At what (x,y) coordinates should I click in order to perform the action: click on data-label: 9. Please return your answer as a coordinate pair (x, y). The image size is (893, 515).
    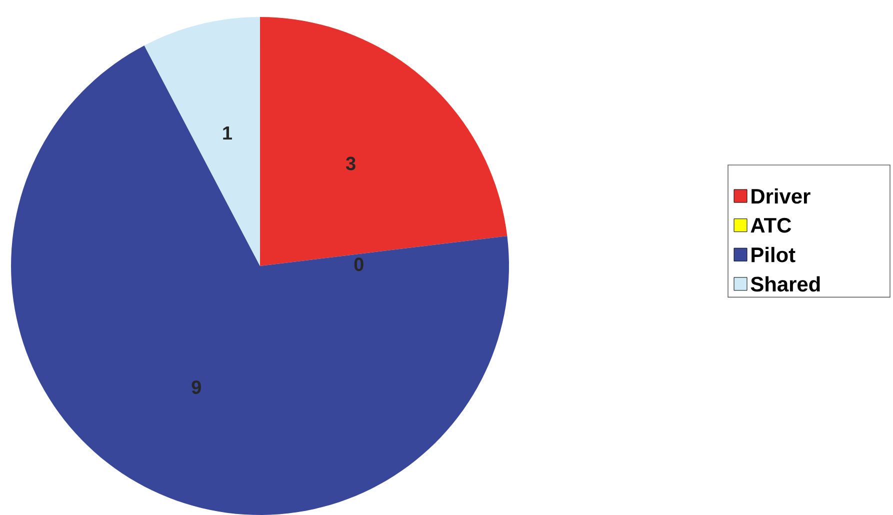
    Looking at the image, I should click on (196, 387).